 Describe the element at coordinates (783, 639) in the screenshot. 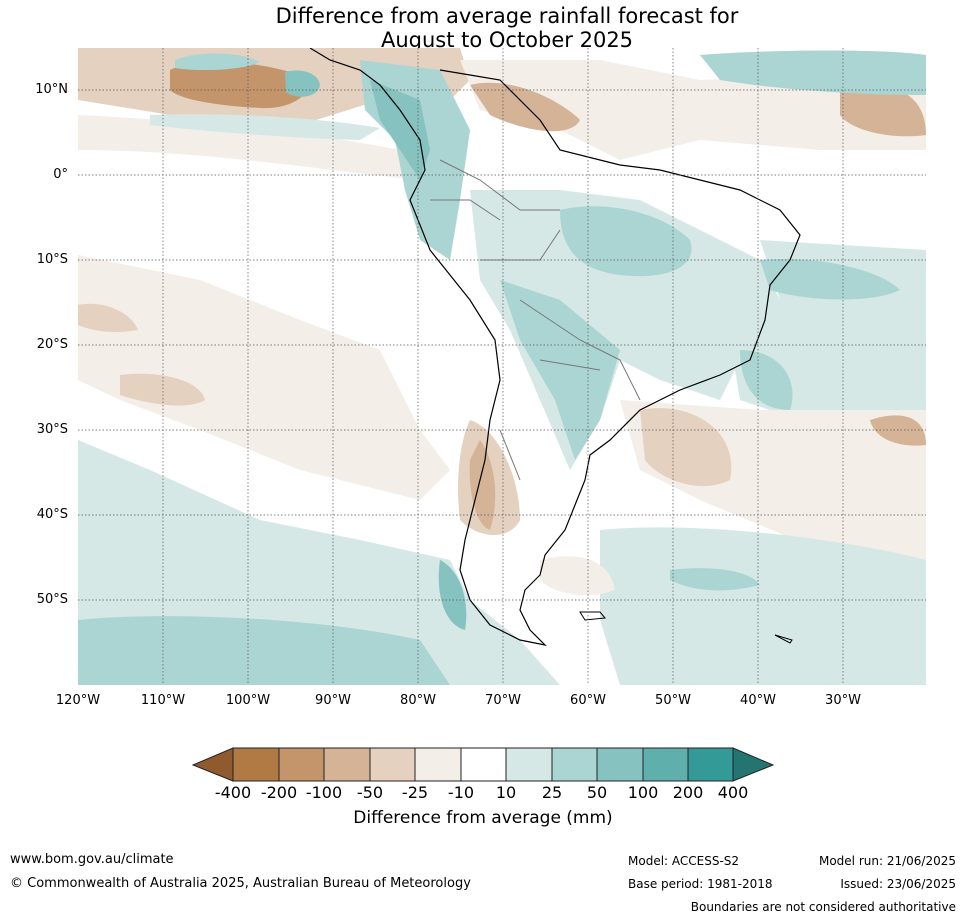

I see `south-georgia` at that location.